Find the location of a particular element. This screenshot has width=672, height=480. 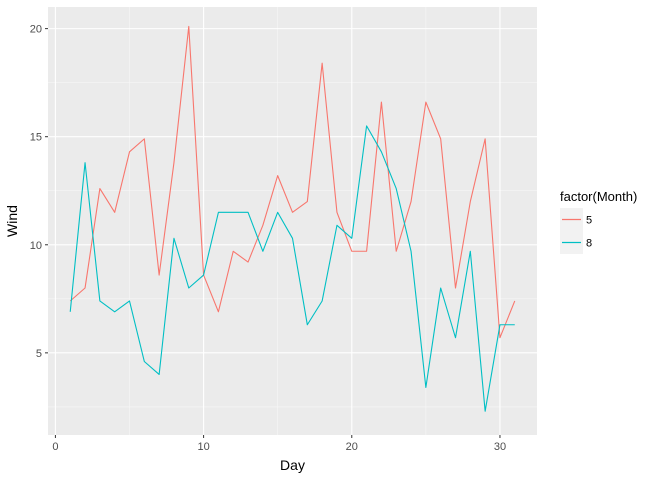

legend-title: factor(Month) is located at coordinates (598, 196).